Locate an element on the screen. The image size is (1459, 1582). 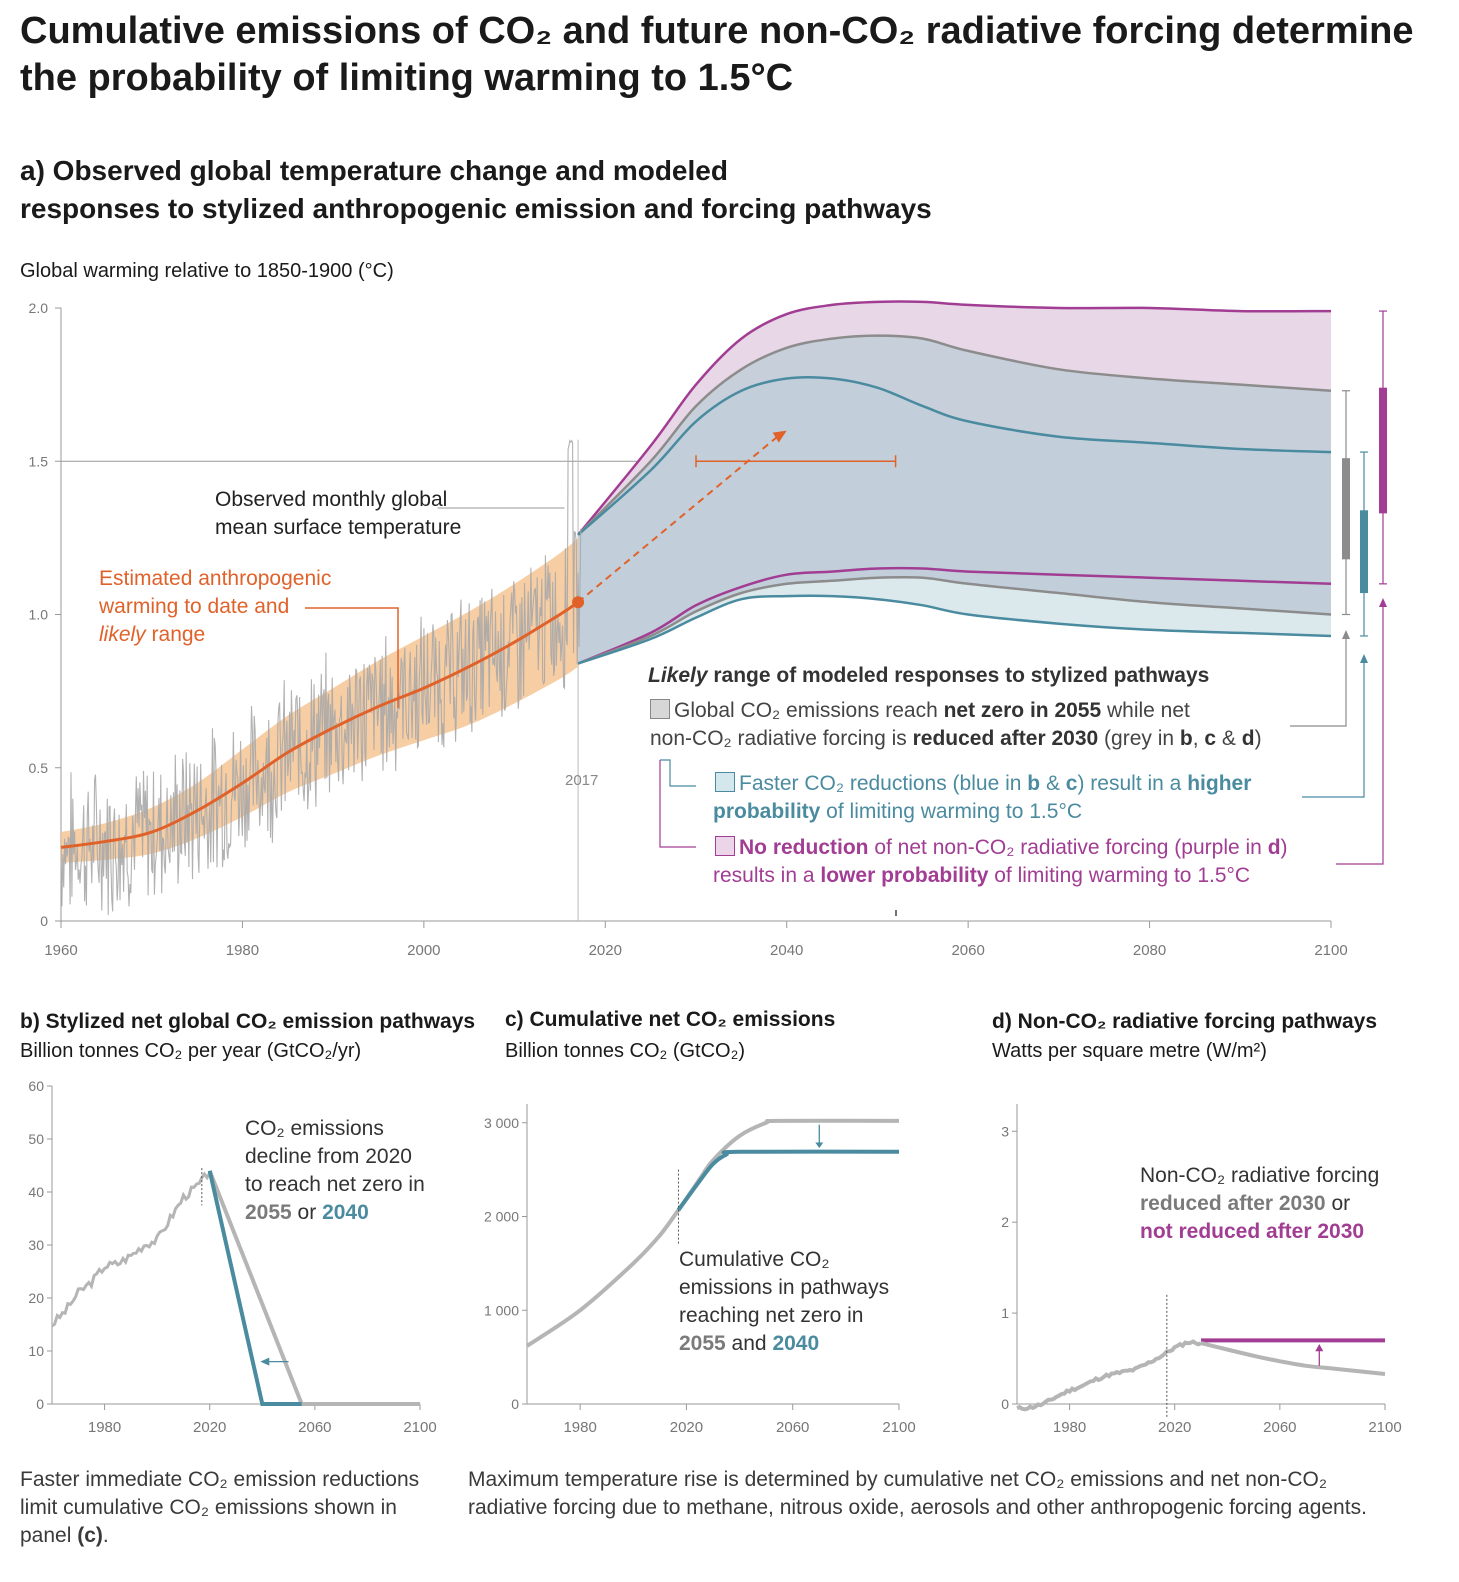
x-tick-label-a: 1960 is located at coordinates (60, 950).